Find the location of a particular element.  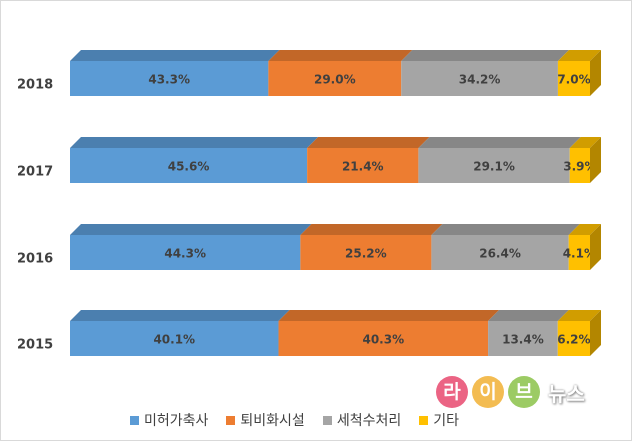

data-label-2018-1: 29.0% is located at coordinates (335, 80).